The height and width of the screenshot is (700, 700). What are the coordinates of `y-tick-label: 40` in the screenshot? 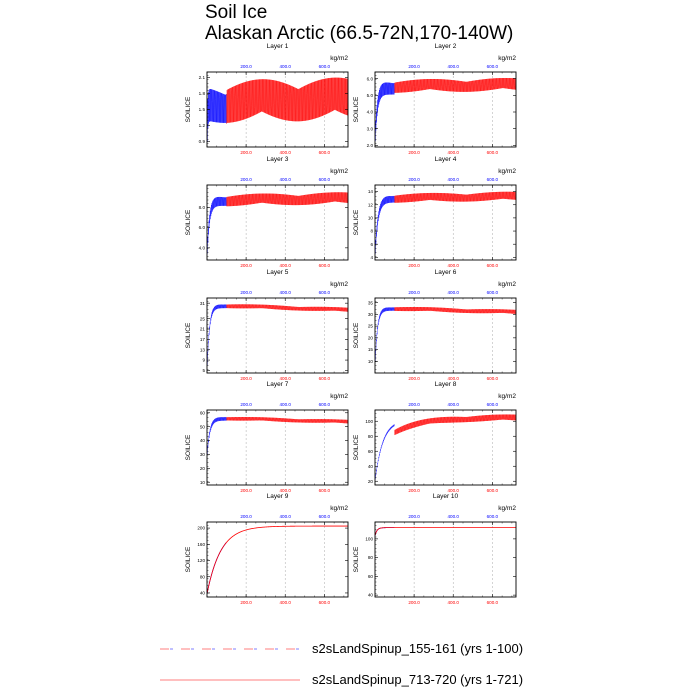 It's located at (371, 595).